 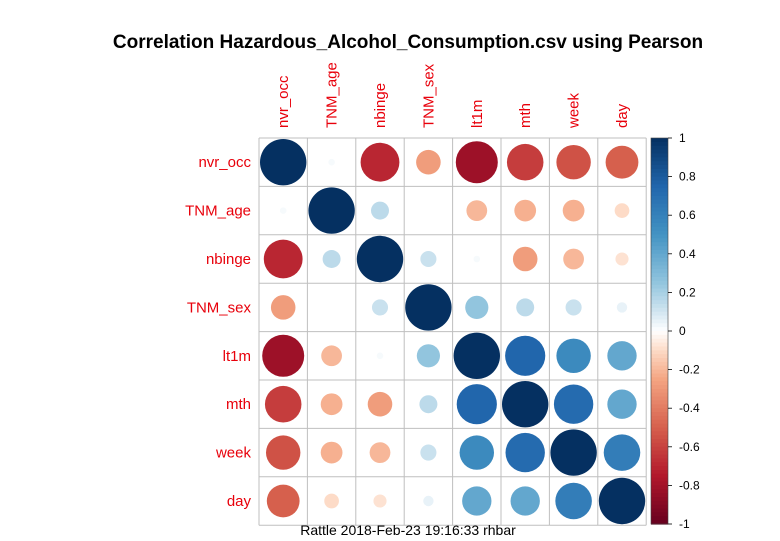 What do you see at coordinates (380, 404) in the screenshot?
I see `corr-circle-mth-nbinge` at bounding box center [380, 404].